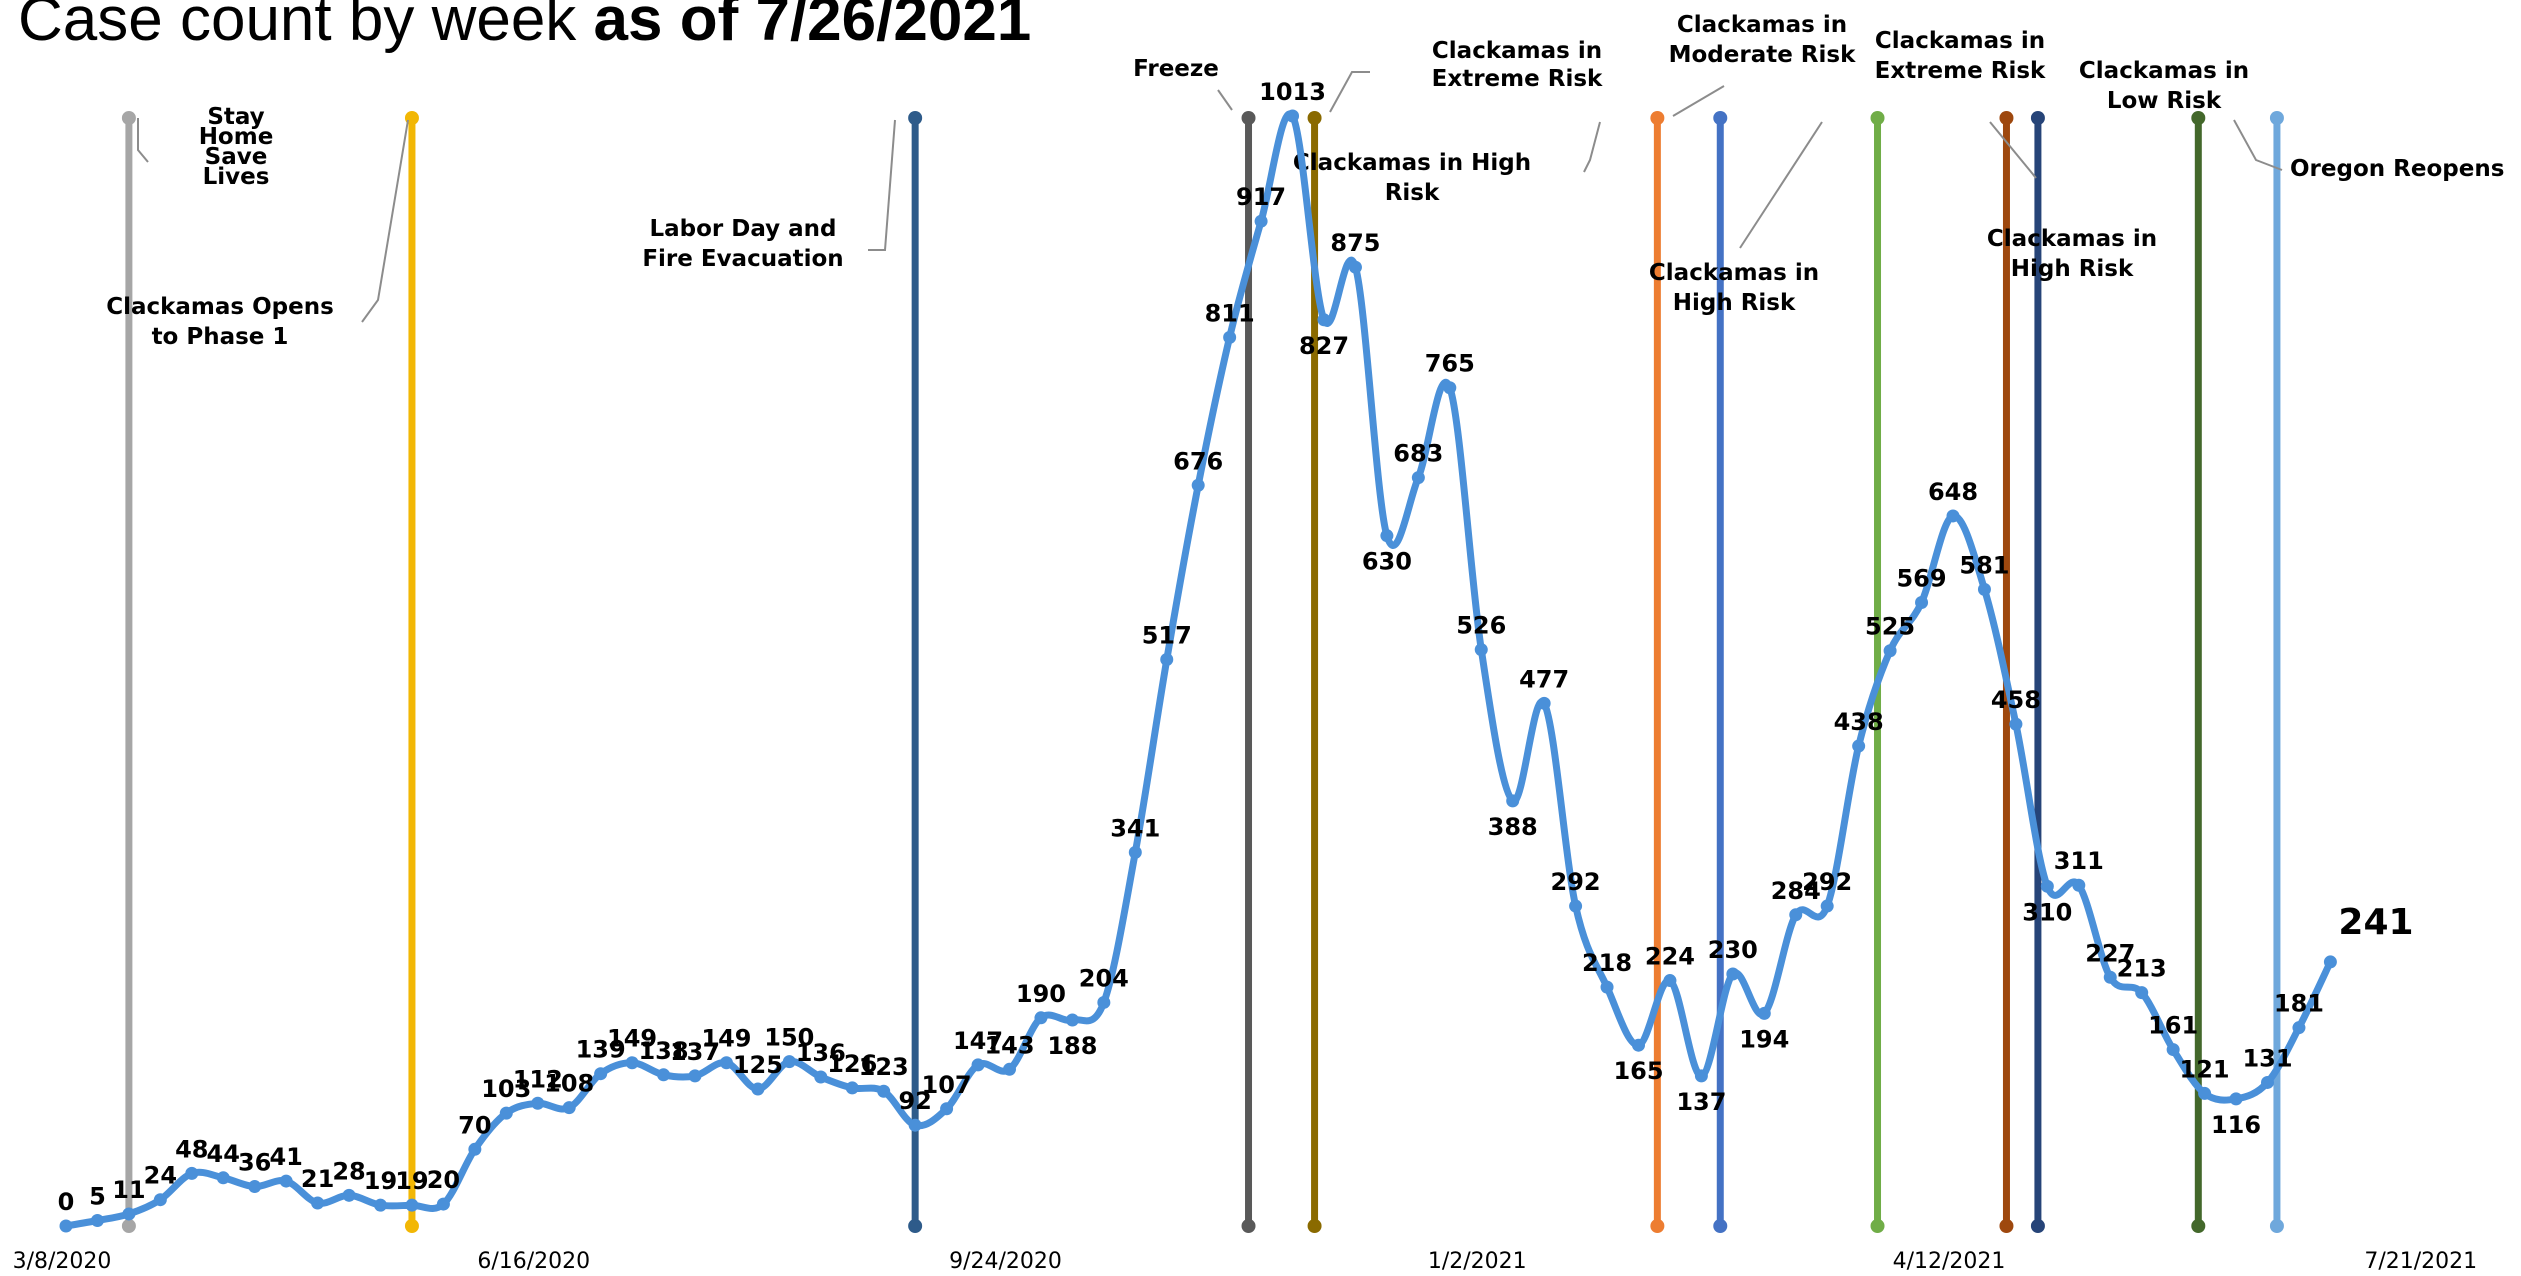 This screenshot has height=1276, width=2521. What do you see at coordinates (1230, 313) in the screenshot?
I see `data-label-38: 811` at bounding box center [1230, 313].